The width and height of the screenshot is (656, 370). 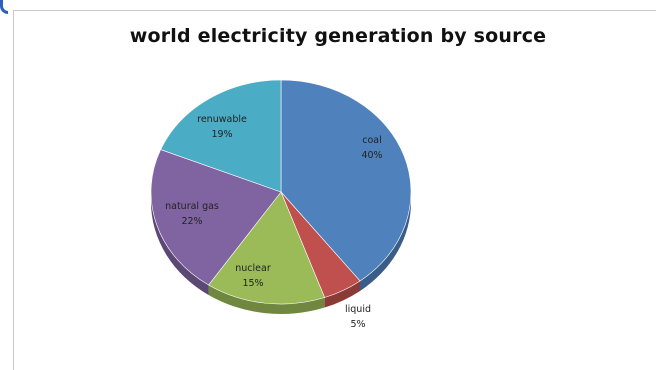 I want to click on pie-depth, so click(x=281, y=253).